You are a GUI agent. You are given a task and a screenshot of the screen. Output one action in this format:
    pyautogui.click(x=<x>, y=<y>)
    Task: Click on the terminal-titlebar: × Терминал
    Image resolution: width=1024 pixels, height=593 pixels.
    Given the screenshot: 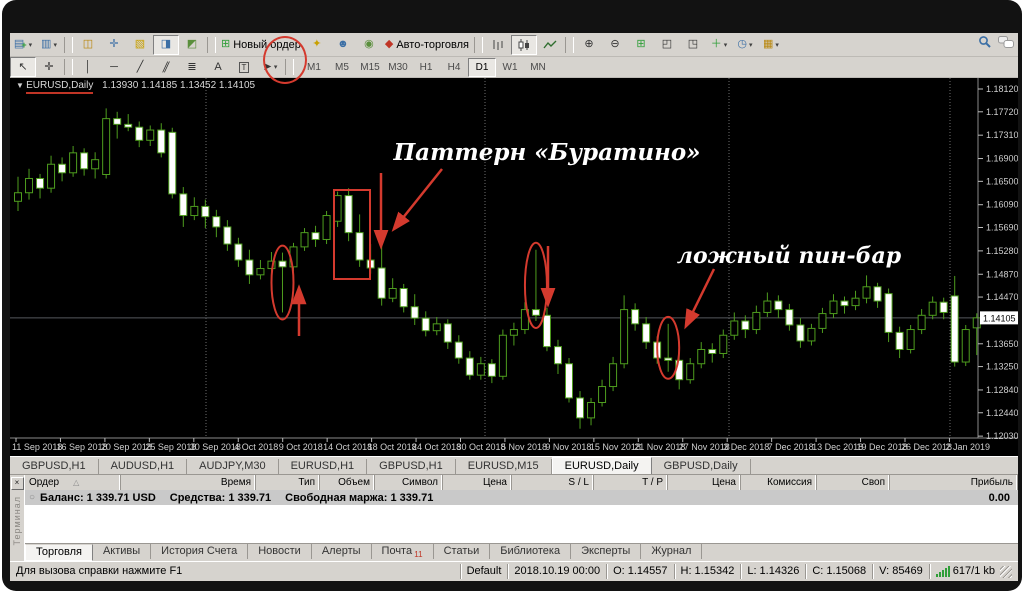 What is the action you would take?
    pyautogui.click(x=17, y=518)
    